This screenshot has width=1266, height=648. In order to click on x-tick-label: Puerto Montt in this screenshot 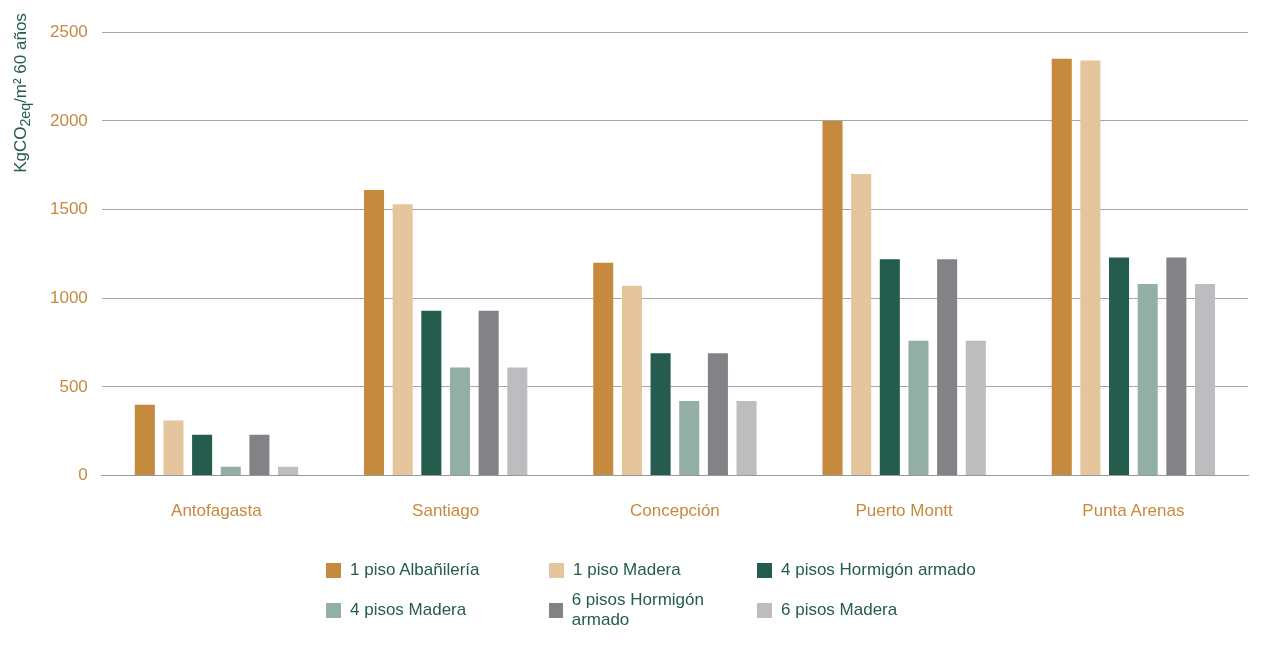, I will do `click(904, 511)`.